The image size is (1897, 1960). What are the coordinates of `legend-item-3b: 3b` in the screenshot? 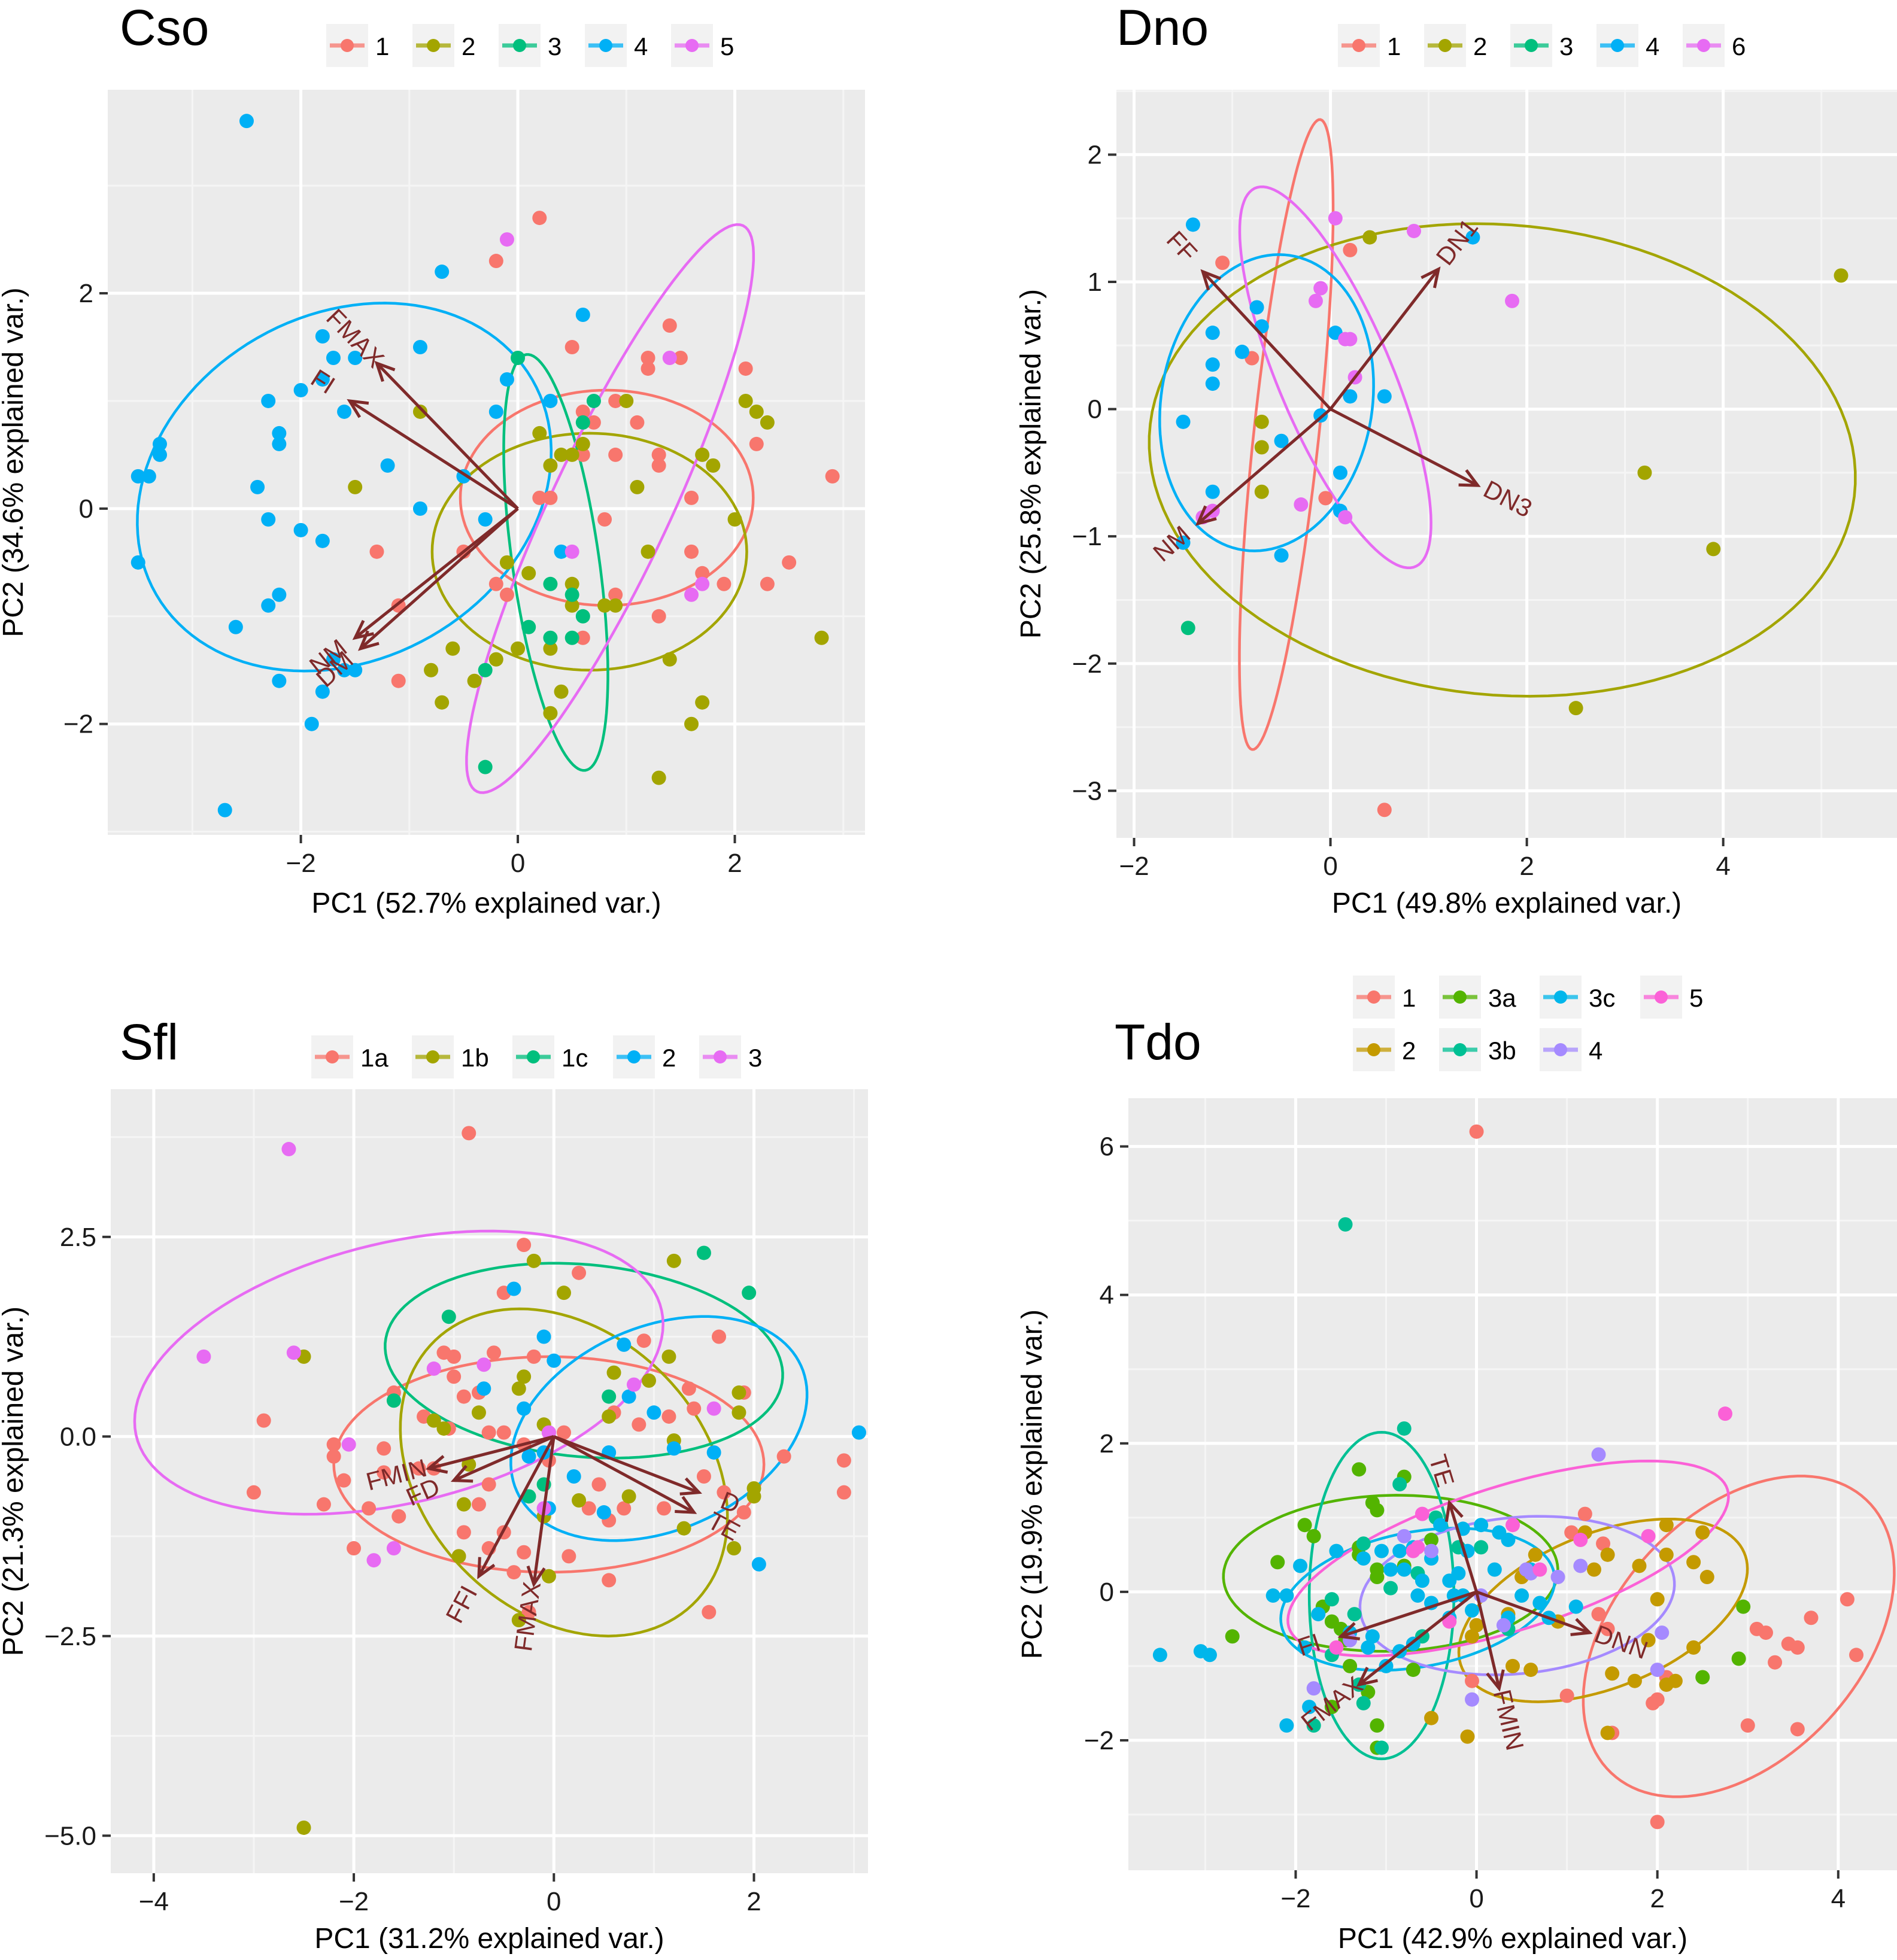 It's located at (1477, 1049).